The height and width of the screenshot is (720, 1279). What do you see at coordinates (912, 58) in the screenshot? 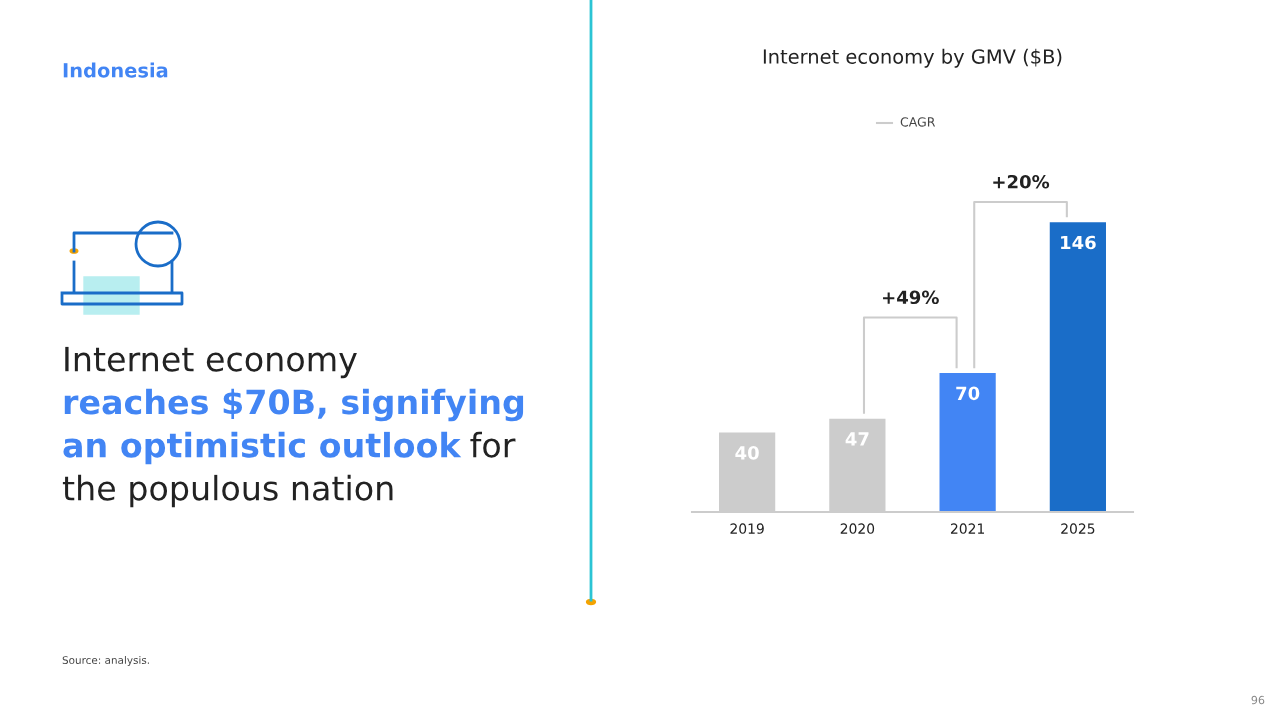
I see `chart-title: Internet economy by GMV ($B)` at bounding box center [912, 58].